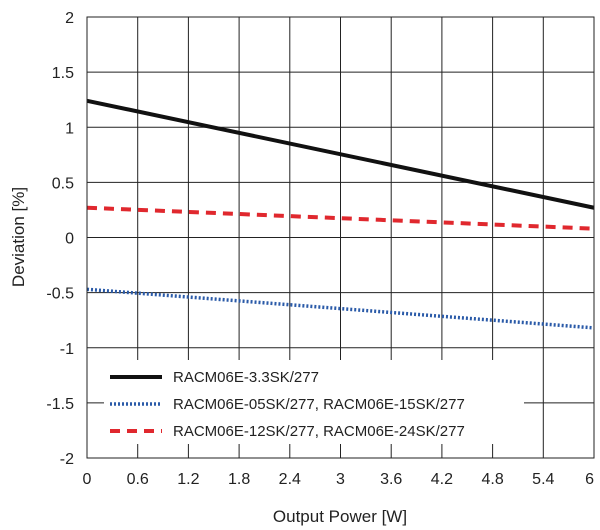 Image resolution: width=600 pixels, height=530 pixels. What do you see at coordinates (60, 404) in the screenshot?
I see `y-tick-label: -1.5` at bounding box center [60, 404].